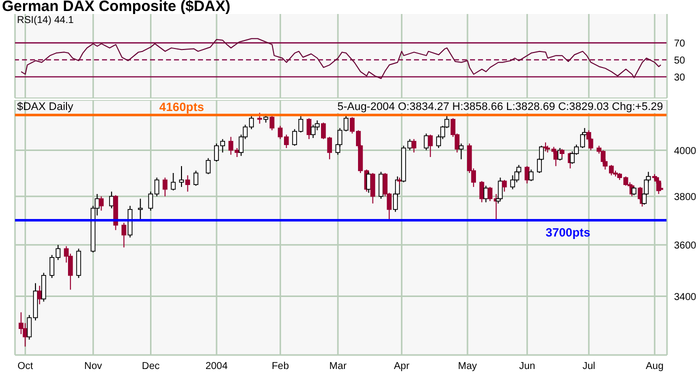 The image size is (698, 374). I want to click on x-tick-label: Oct, so click(26, 366).